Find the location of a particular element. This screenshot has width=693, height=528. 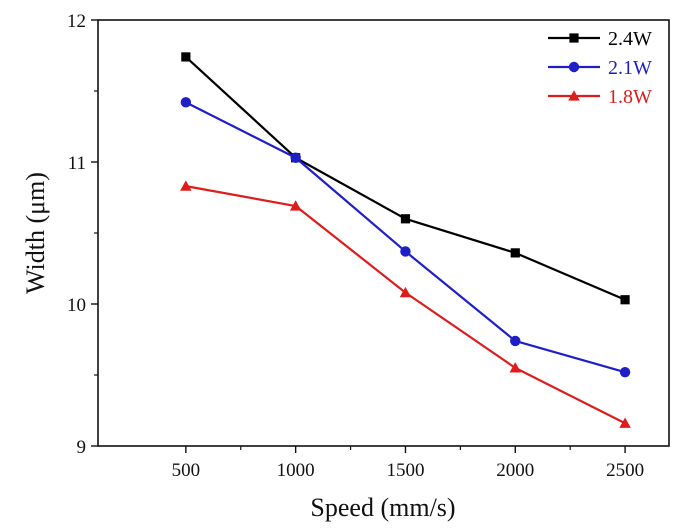

legend: 2.4W 2.1W 1.8W is located at coordinates (600, 68).